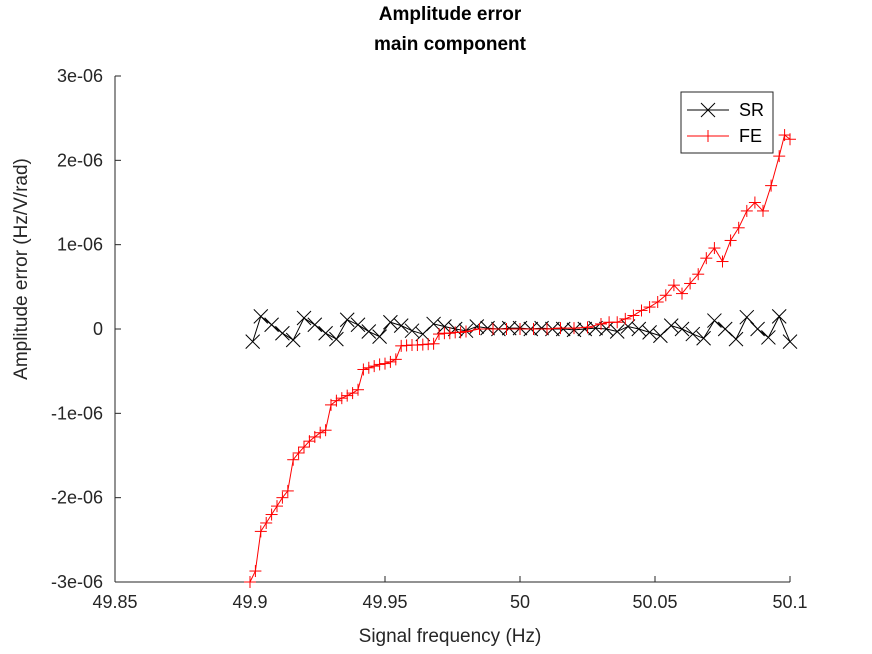 The width and height of the screenshot is (872, 654). What do you see at coordinates (80, 160) in the screenshot?
I see `y-tick-label: 2e-06` at bounding box center [80, 160].